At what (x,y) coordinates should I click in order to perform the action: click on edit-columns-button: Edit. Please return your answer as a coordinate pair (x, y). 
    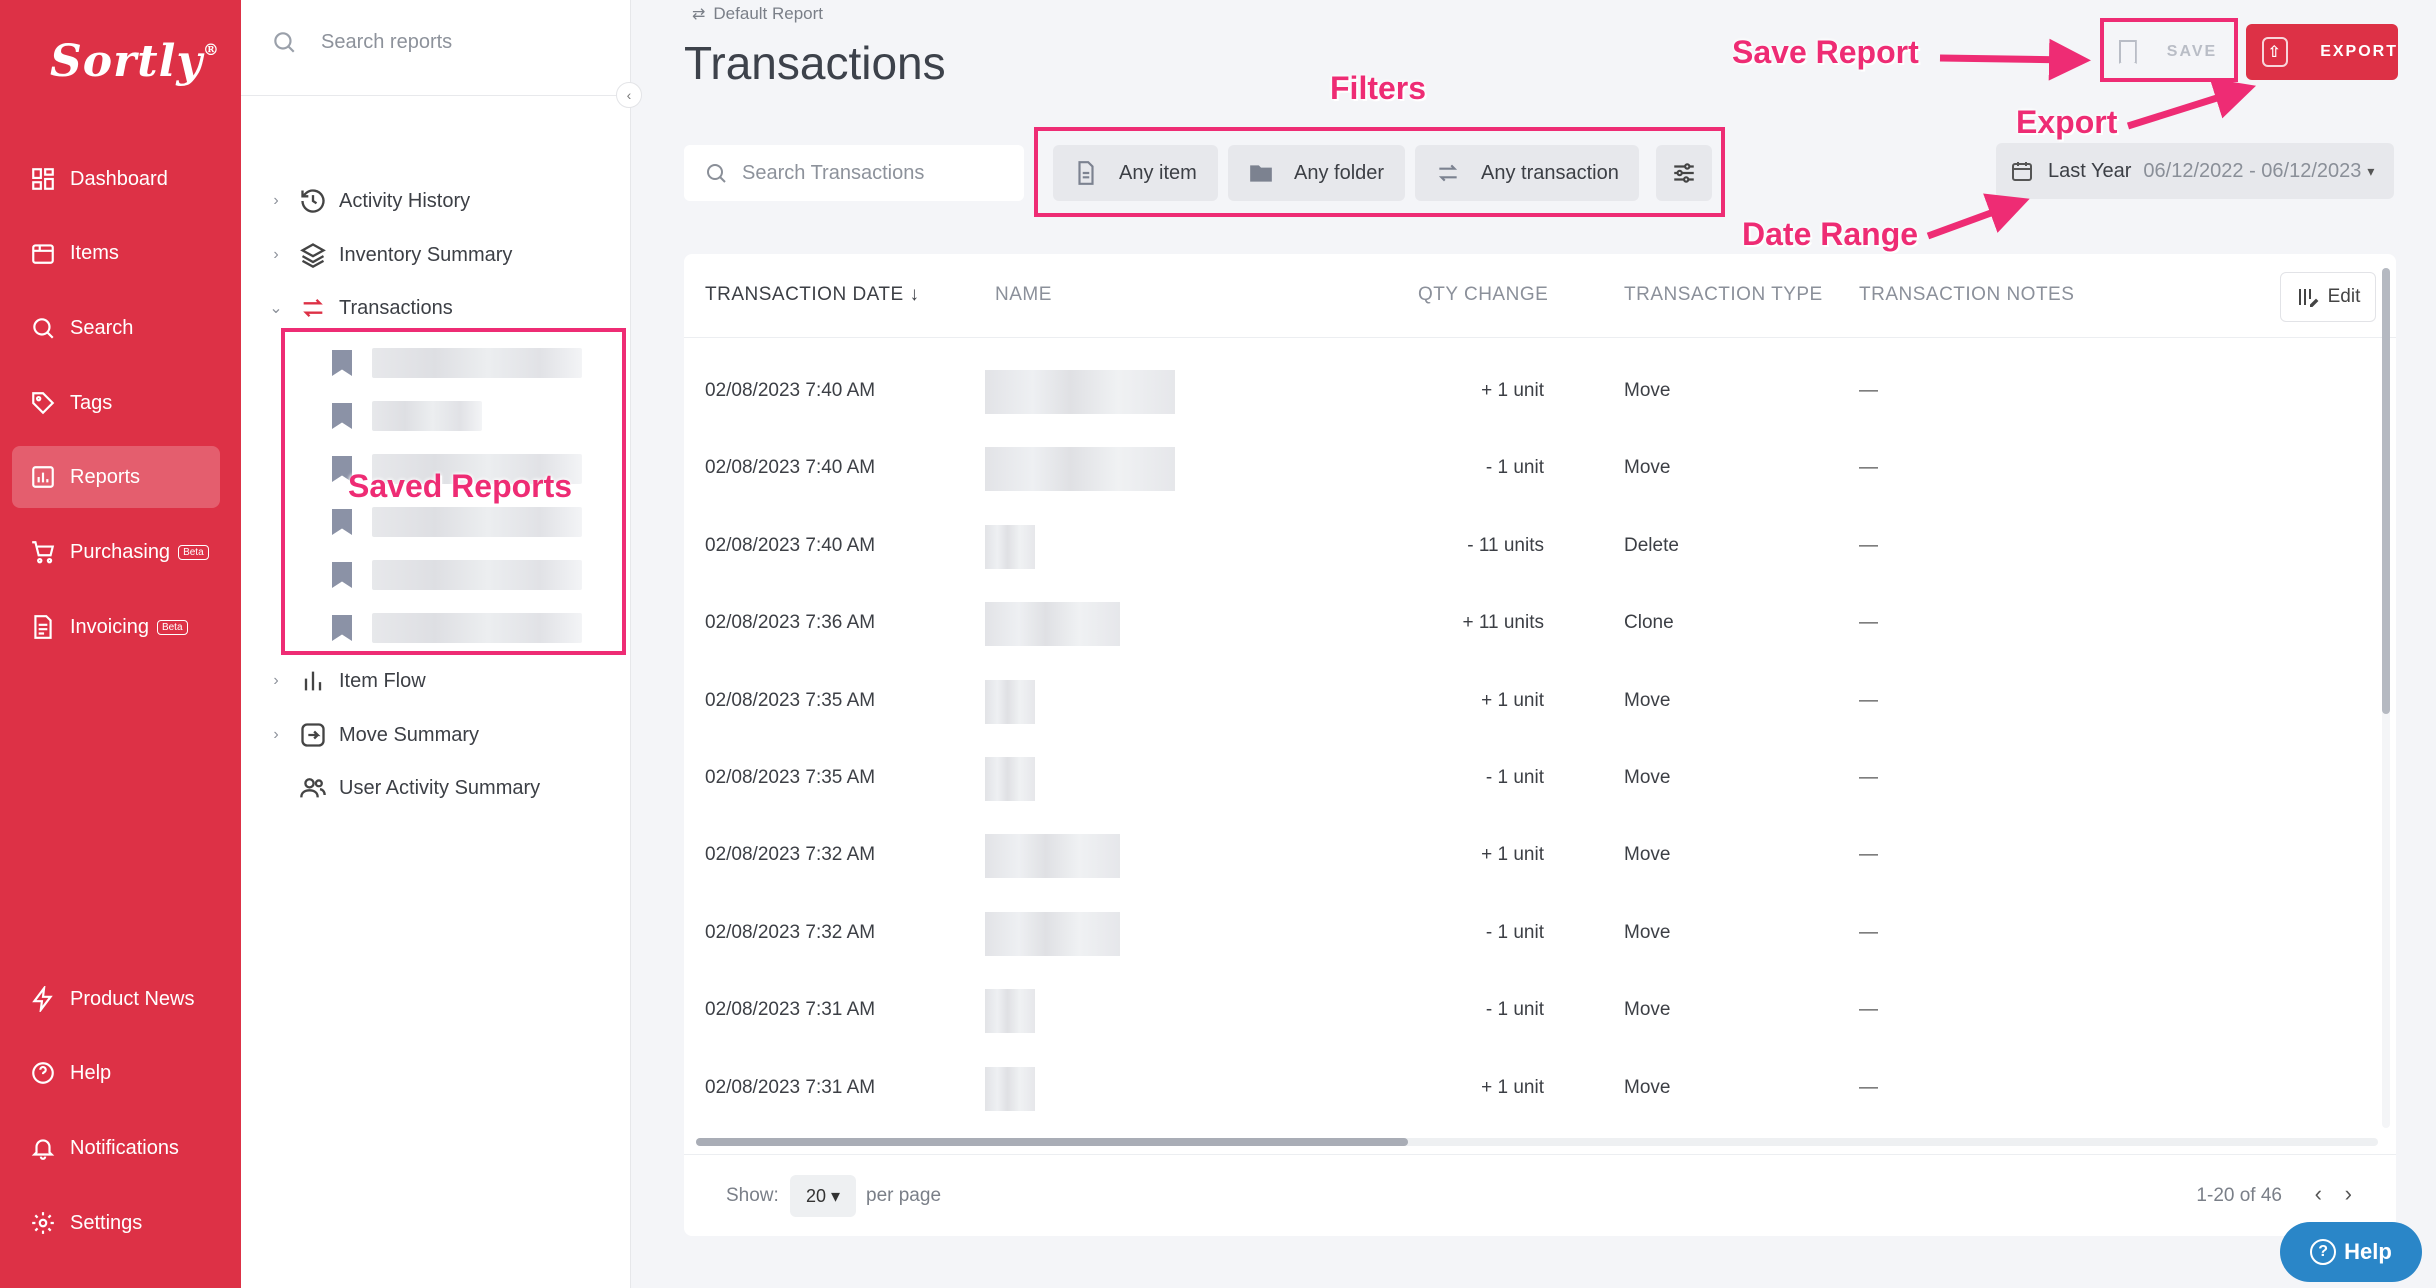
    Looking at the image, I should click on (2328, 297).